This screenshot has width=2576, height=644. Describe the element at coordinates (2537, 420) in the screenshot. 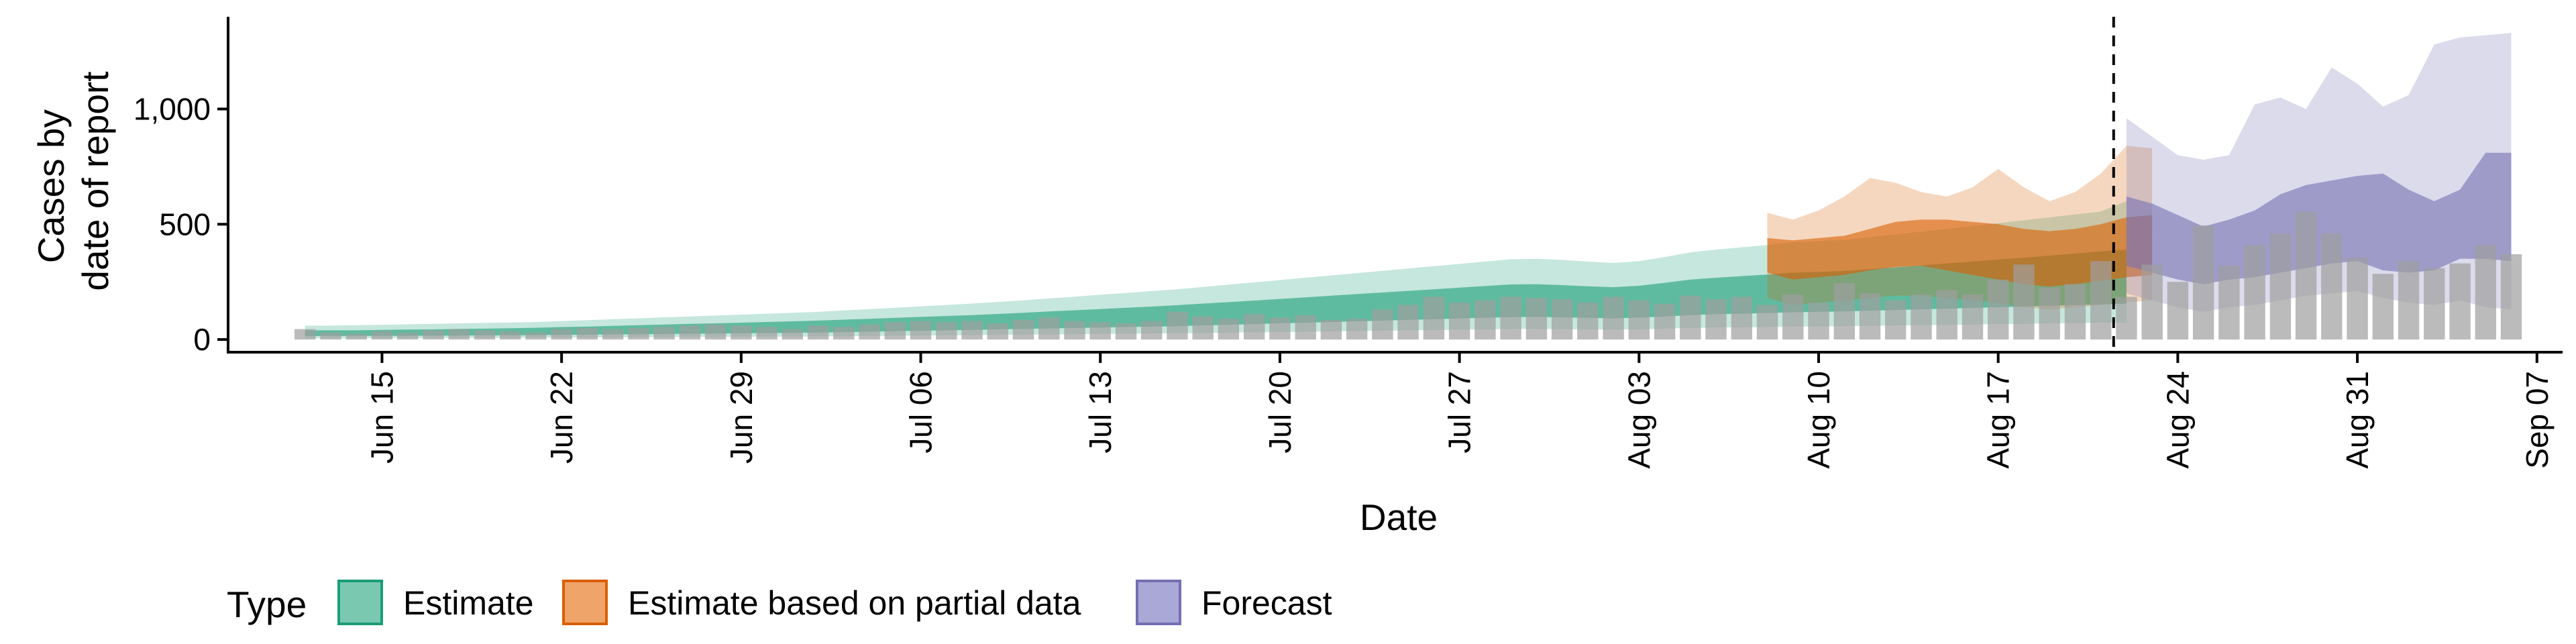

I see `x-tick-label: Sep 07` at that location.